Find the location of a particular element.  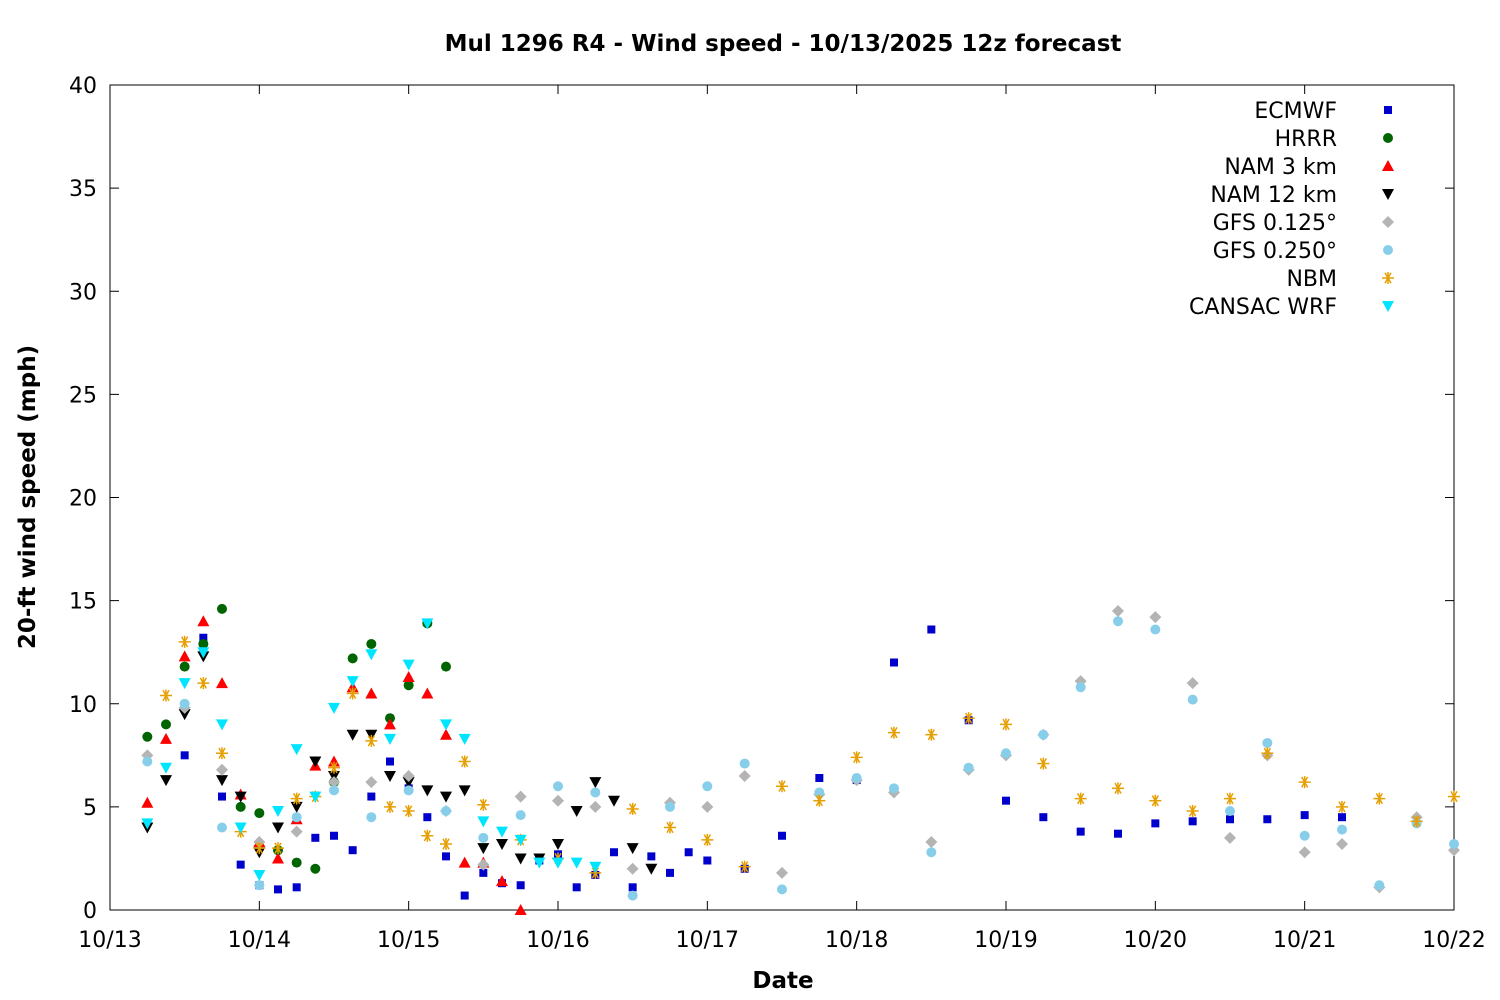

x-tick-label: 10/21 is located at coordinates (1304, 940).